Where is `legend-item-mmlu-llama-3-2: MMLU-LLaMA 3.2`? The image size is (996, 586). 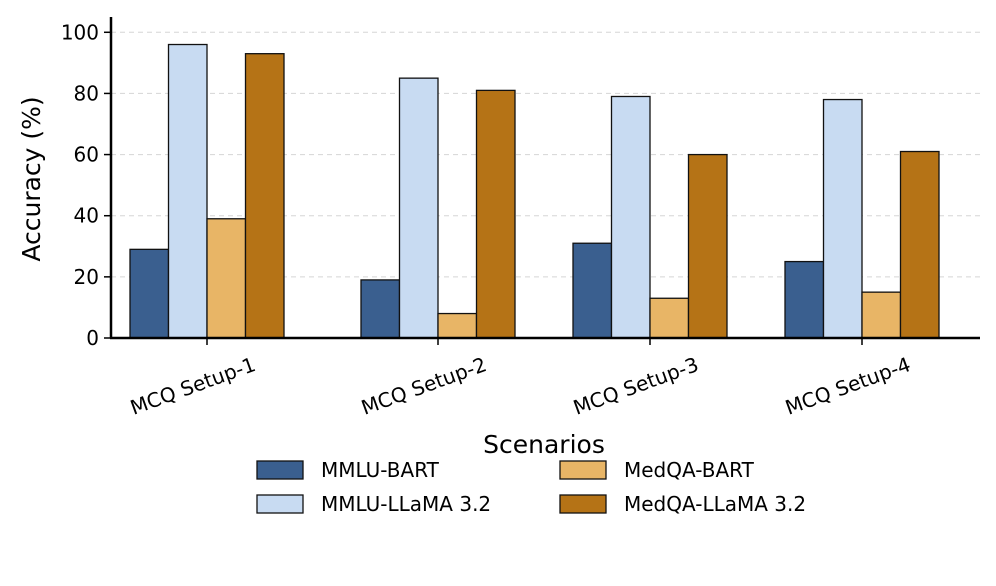 legend-item-mmlu-llama-3-2: MMLU-LLaMA 3.2 is located at coordinates (373, 504).